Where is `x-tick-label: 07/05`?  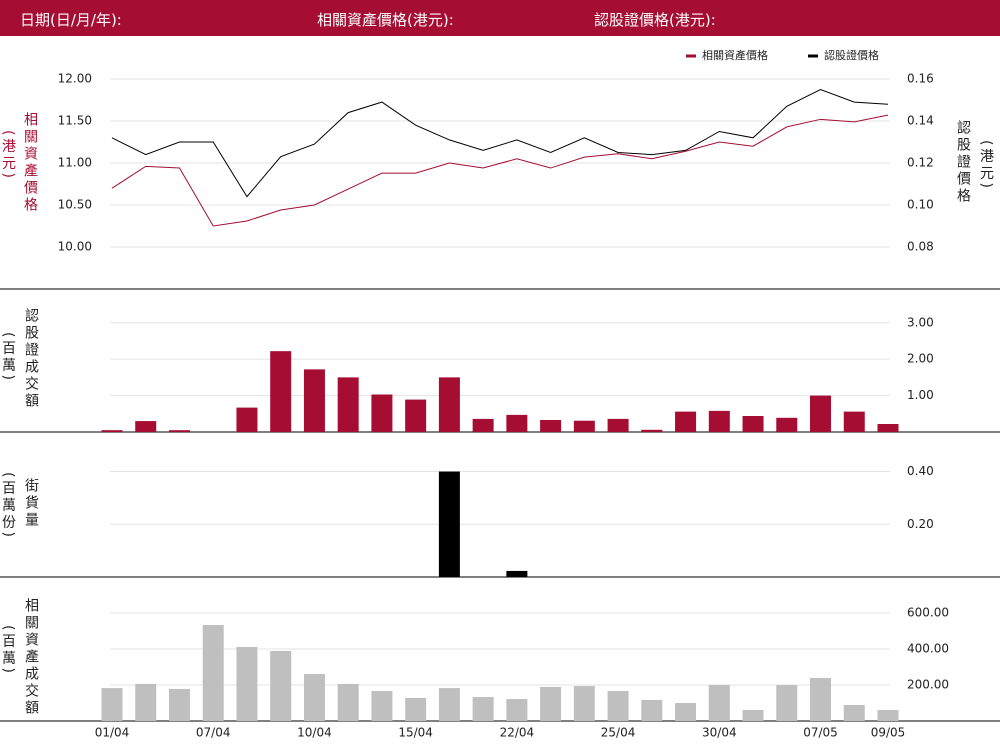
x-tick-label: 07/05 is located at coordinates (820, 733).